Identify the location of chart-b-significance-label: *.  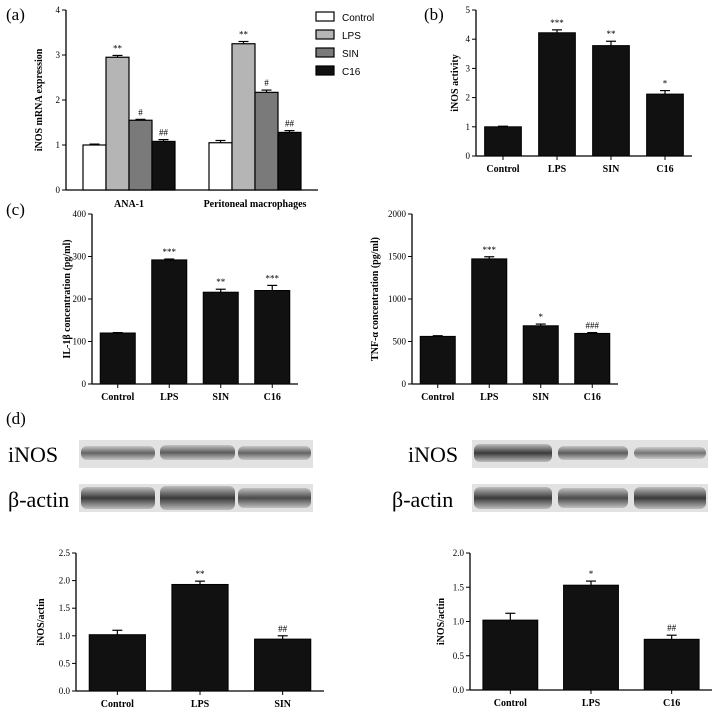
(665, 84).